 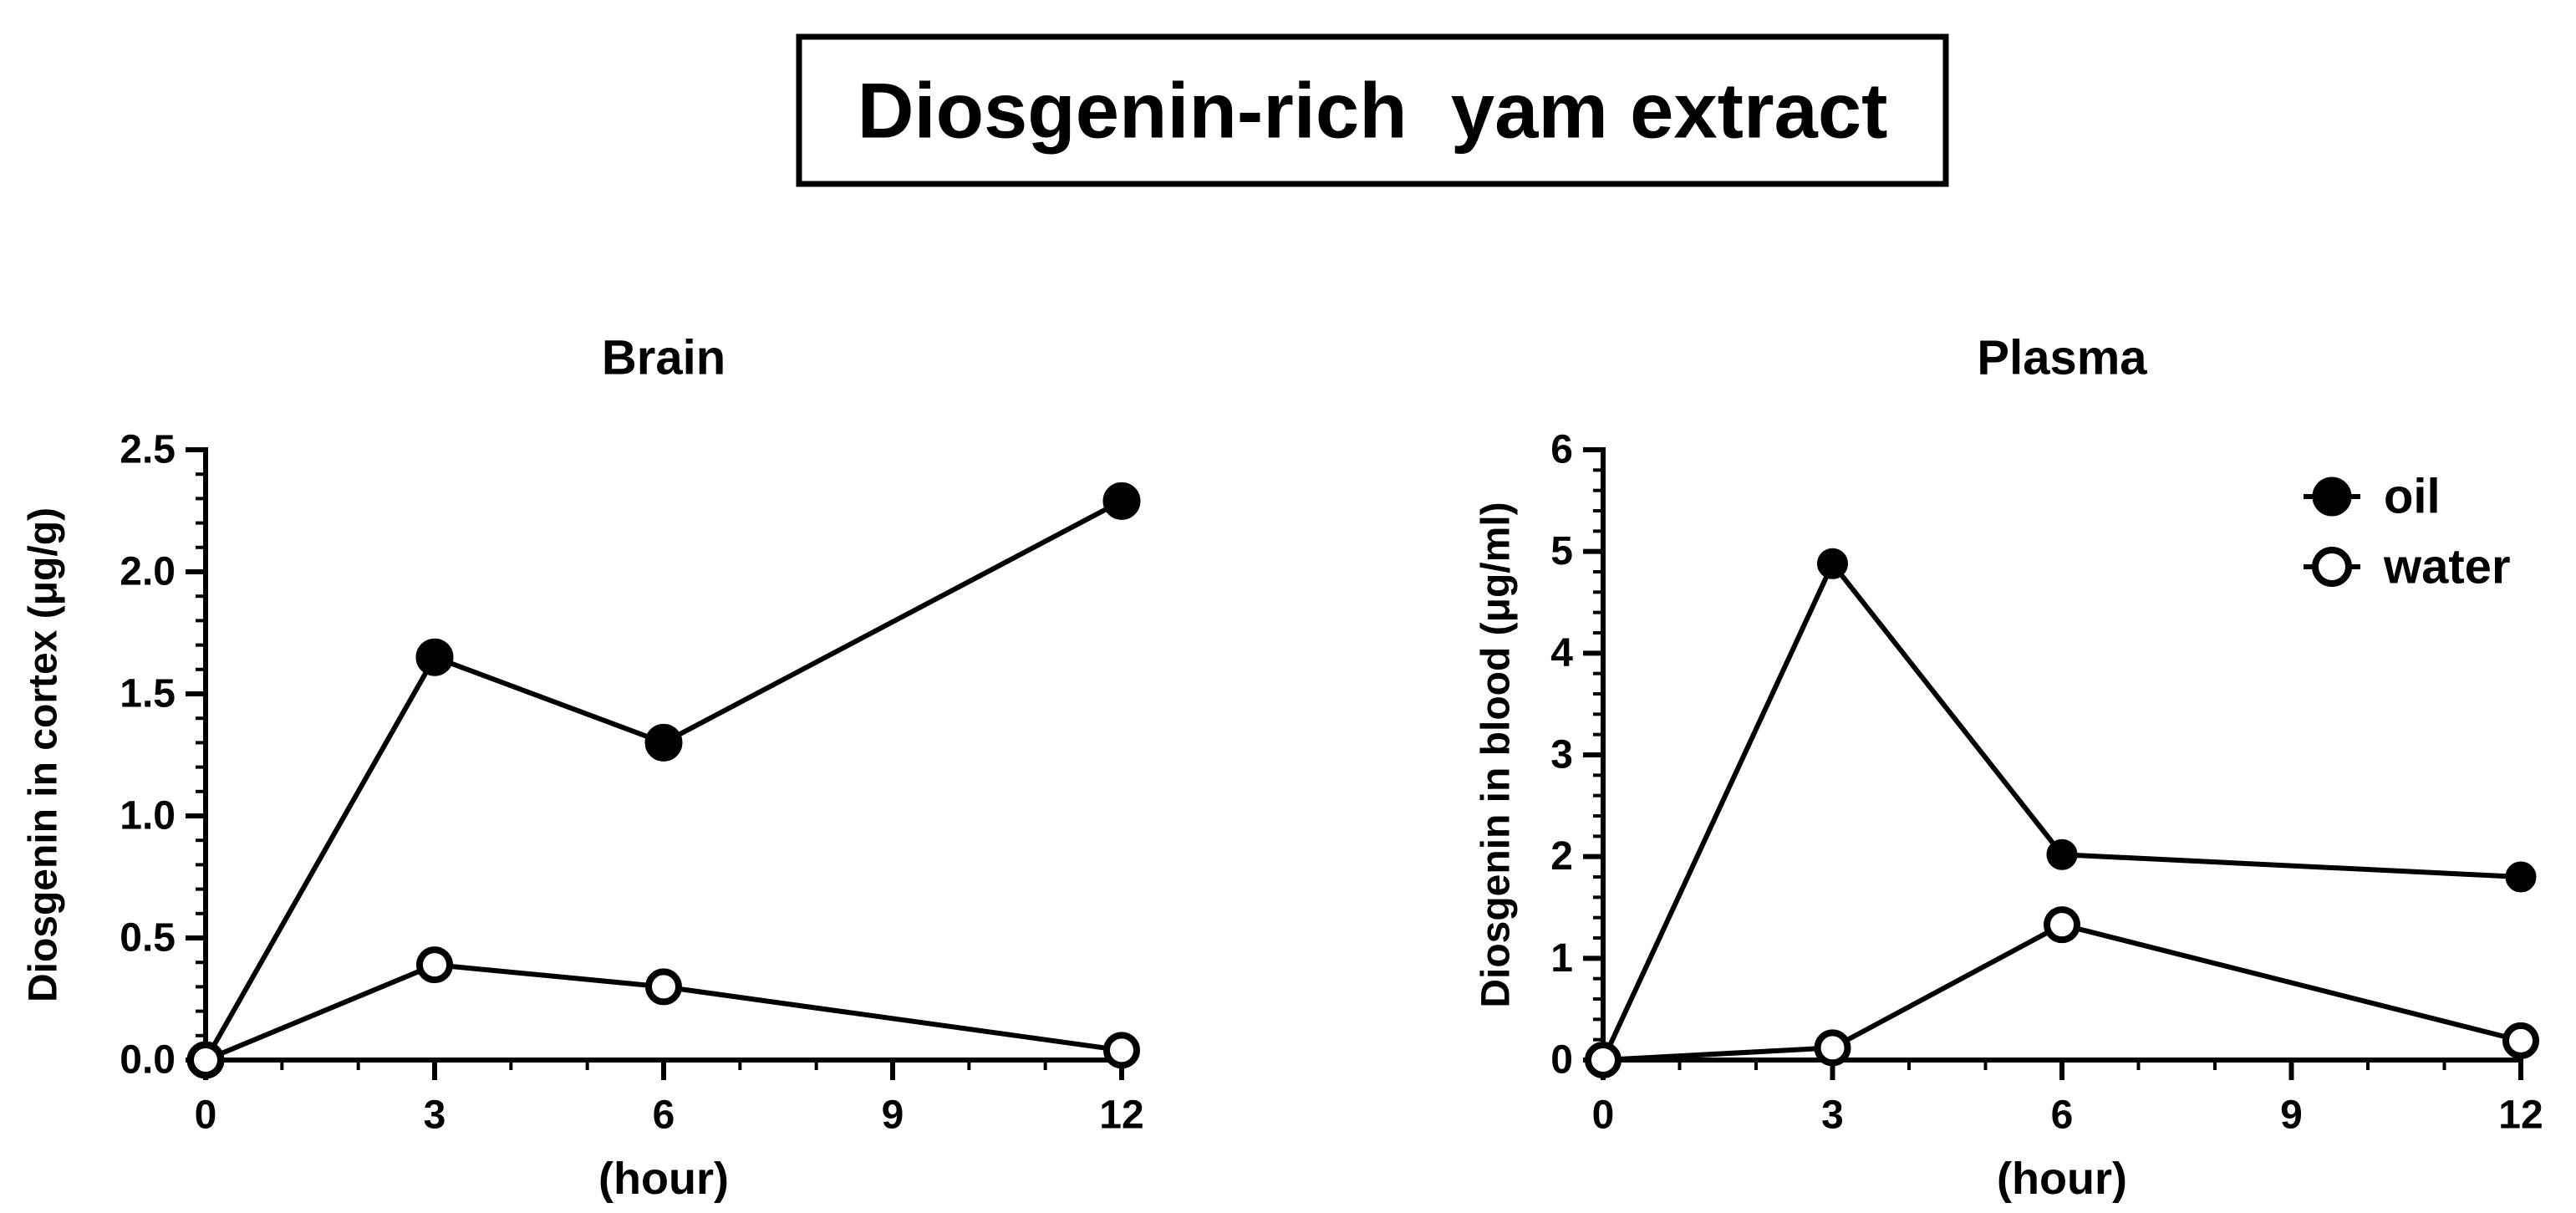 I want to click on brain-title: Brain, so click(x=663, y=358).